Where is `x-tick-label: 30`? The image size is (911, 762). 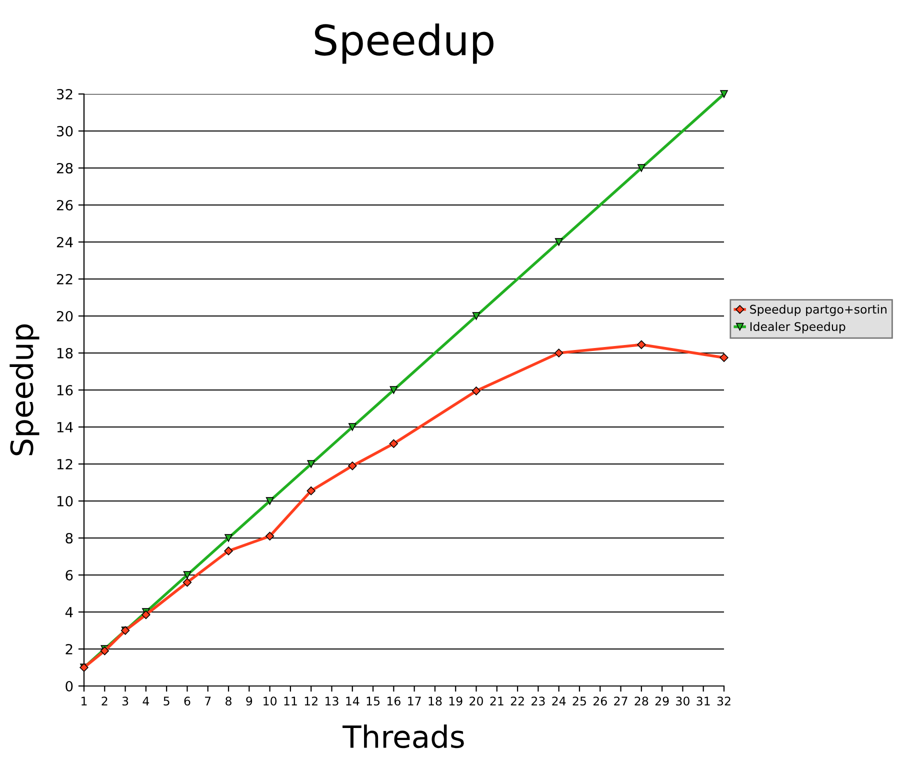 x-tick-label: 30 is located at coordinates (683, 701).